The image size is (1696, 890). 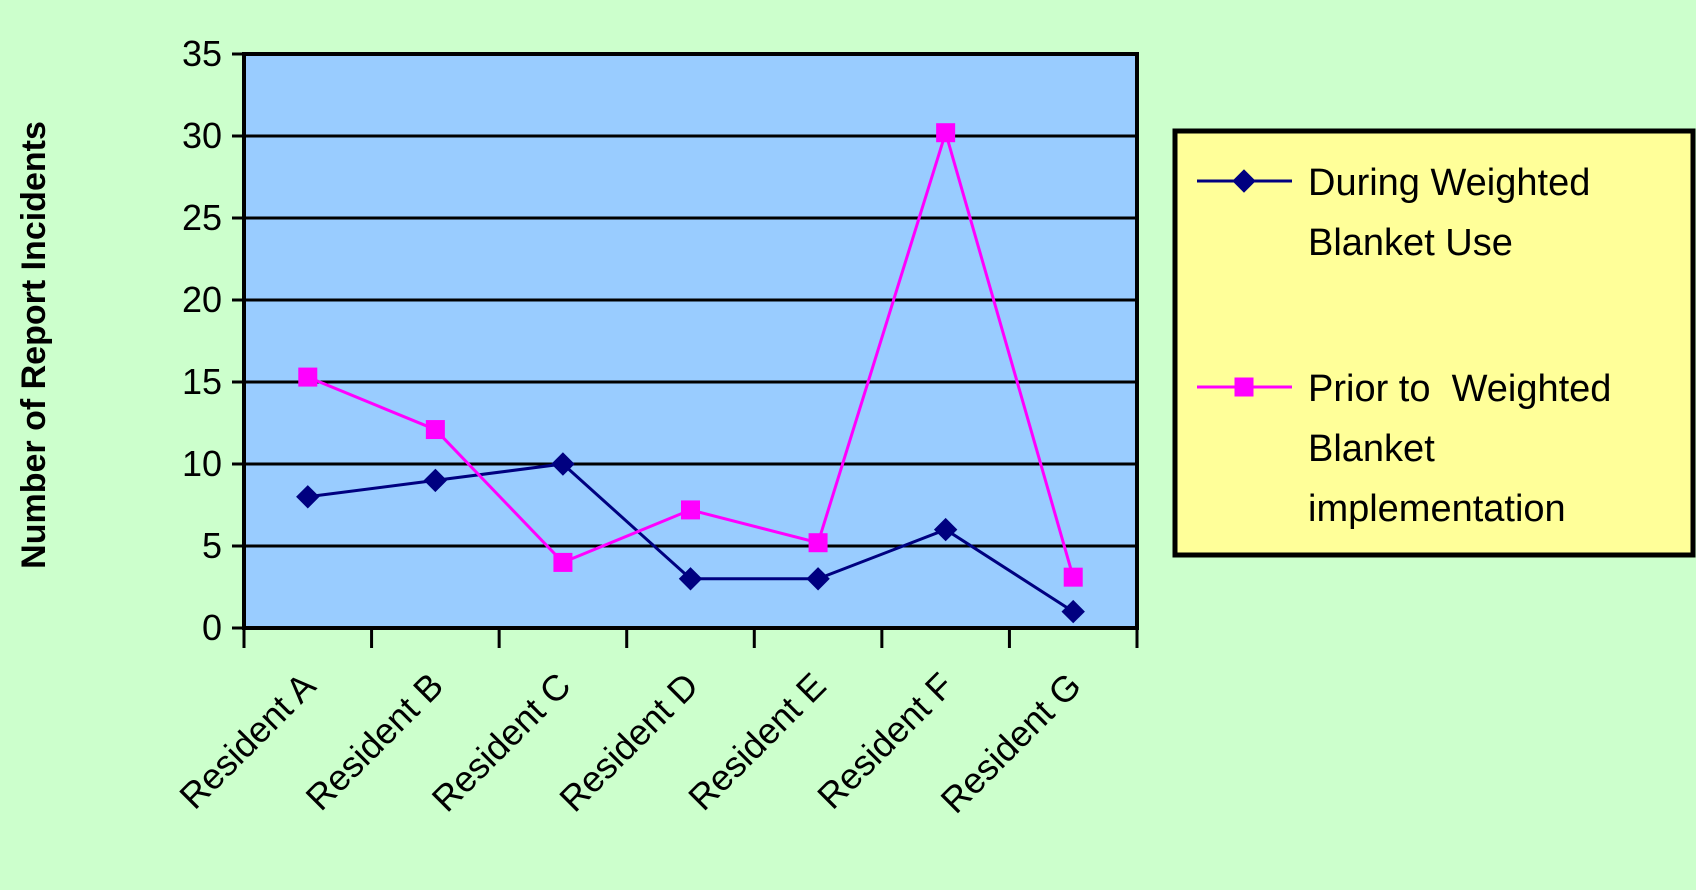 I want to click on y-tick-label: 30, so click(x=202, y=135).